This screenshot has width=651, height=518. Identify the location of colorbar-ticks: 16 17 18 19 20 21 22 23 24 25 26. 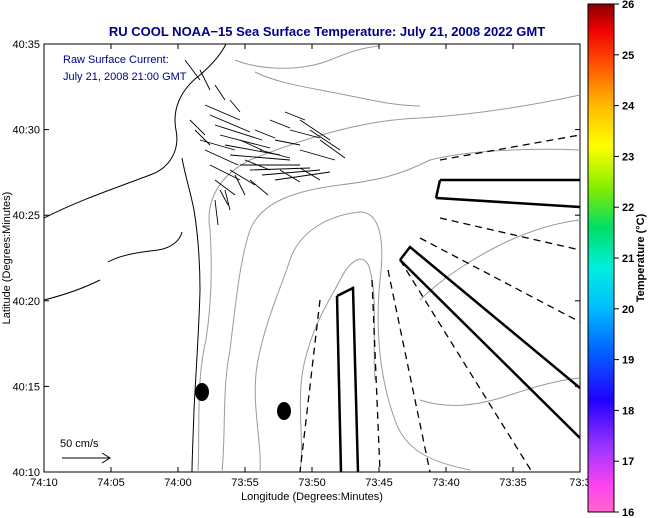
(624, 259).